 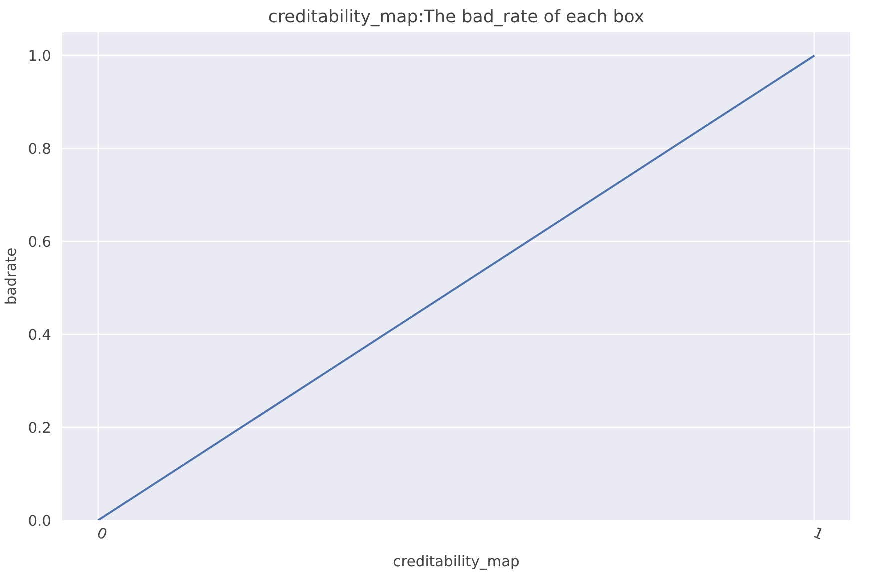 What do you see at coordinates (40, 243) in the screenshot?
I see `y-tick-label: 0.6` at bounding box center [40, 243].